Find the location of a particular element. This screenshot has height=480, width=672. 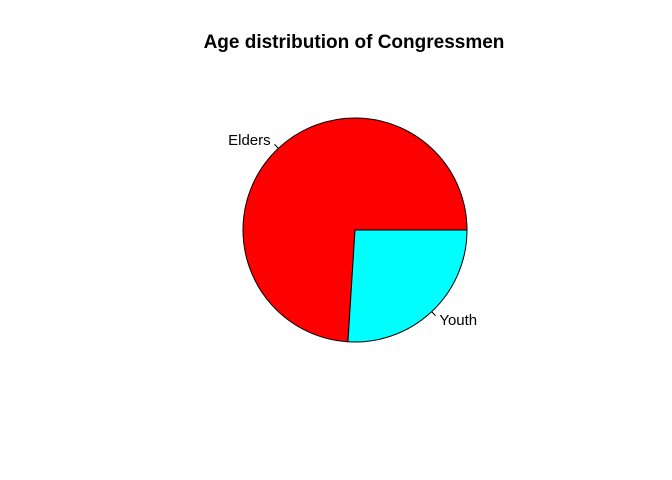

pie-slice-youth is located at coordinates (407, 286).